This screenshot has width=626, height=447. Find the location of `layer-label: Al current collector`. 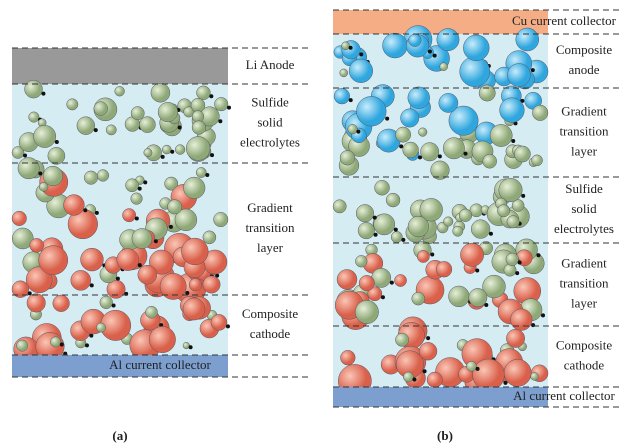

layer-label: Al current collector is located at coordinates (160, 364).